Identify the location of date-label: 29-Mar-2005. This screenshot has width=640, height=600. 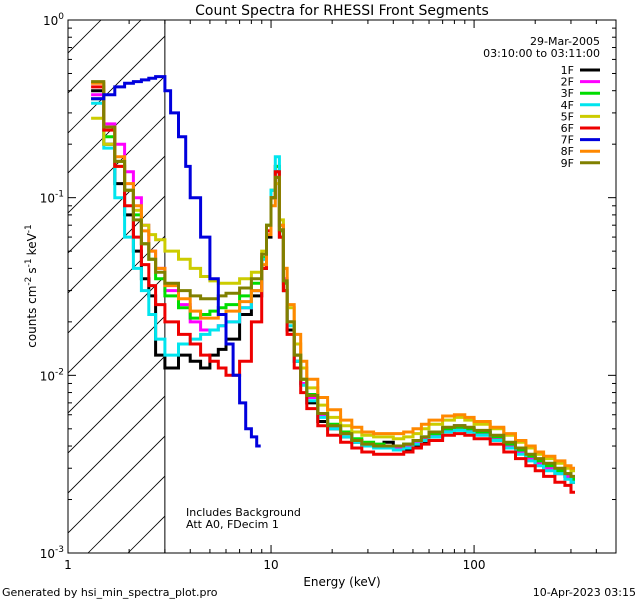
(565, 41).